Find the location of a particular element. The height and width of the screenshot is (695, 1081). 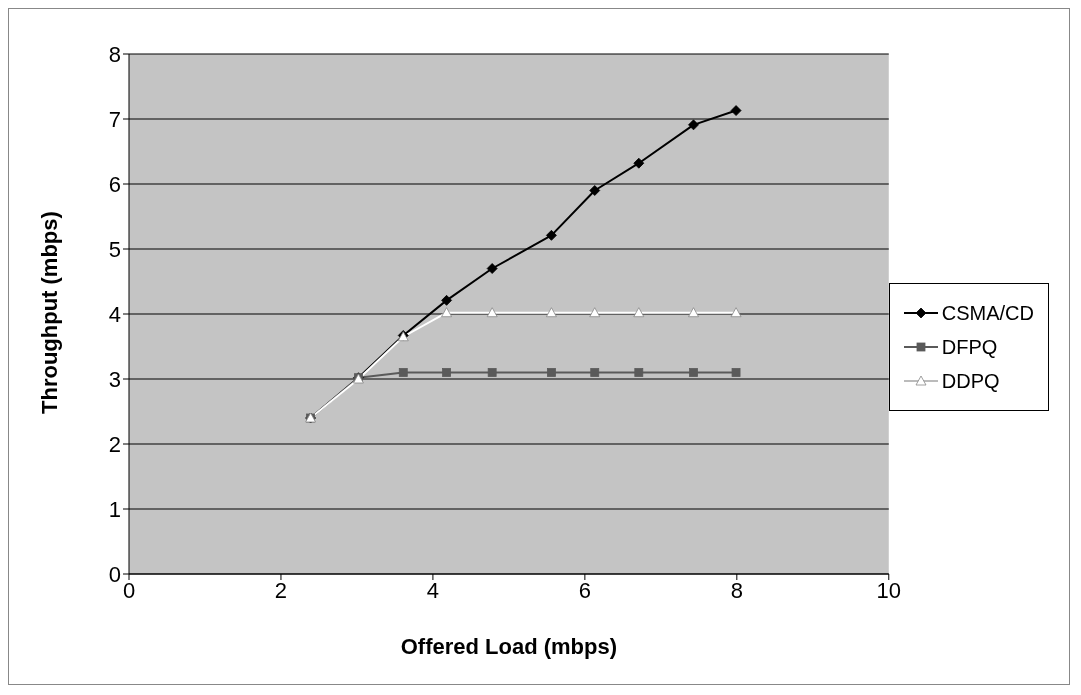

legend-label: CSMA/CD is located at coordinates (987, 313).